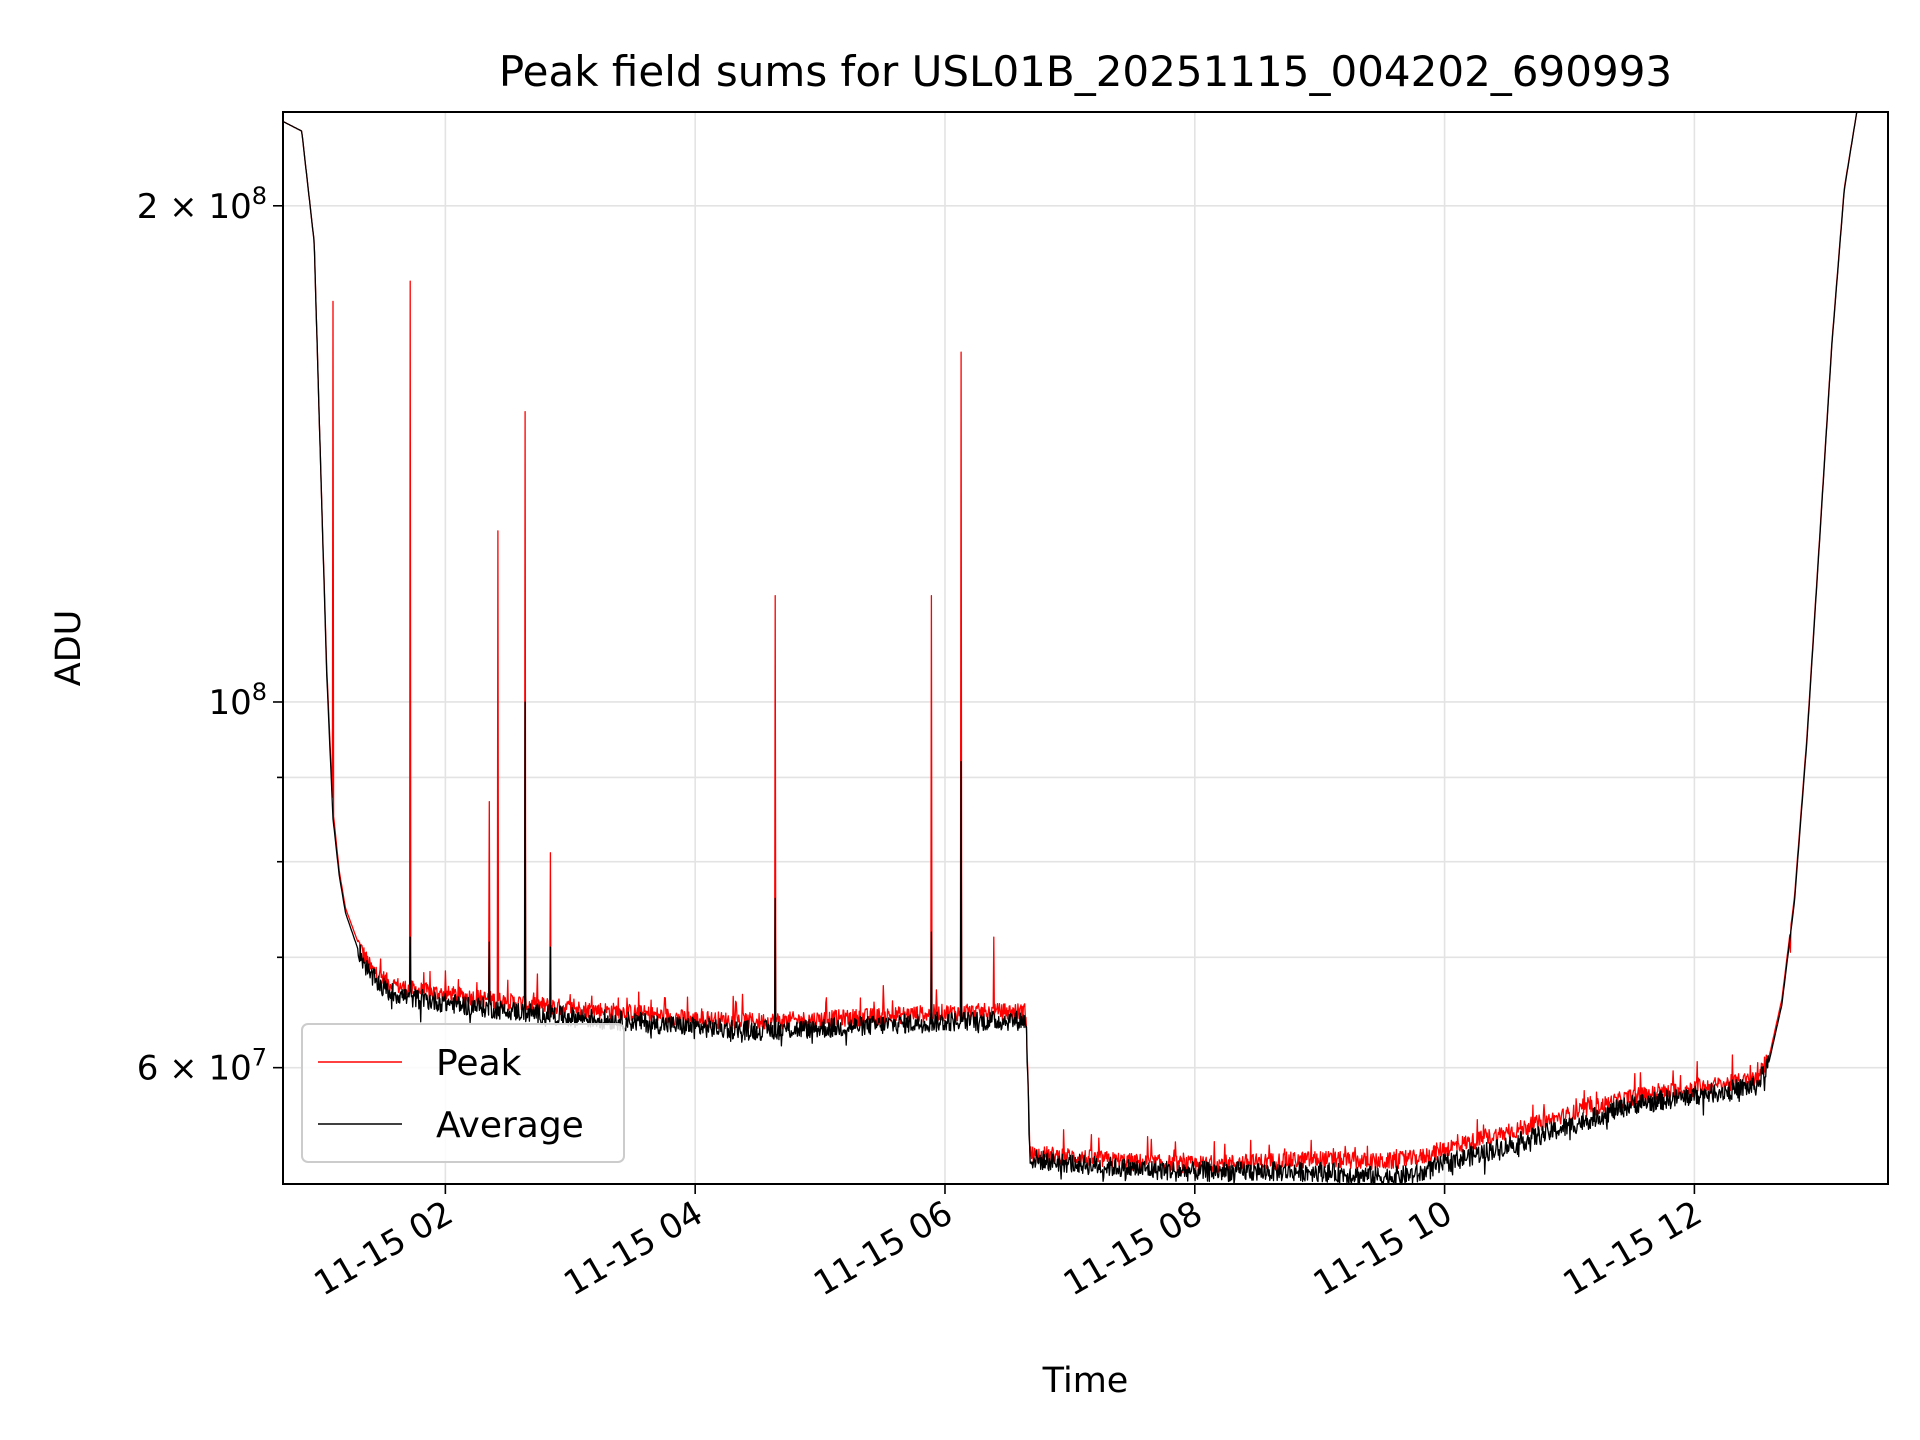 Image resolution: width=1920 pixels, height=1440 pixels. I want to click on y-tick-label: 108, so click(237, 700).